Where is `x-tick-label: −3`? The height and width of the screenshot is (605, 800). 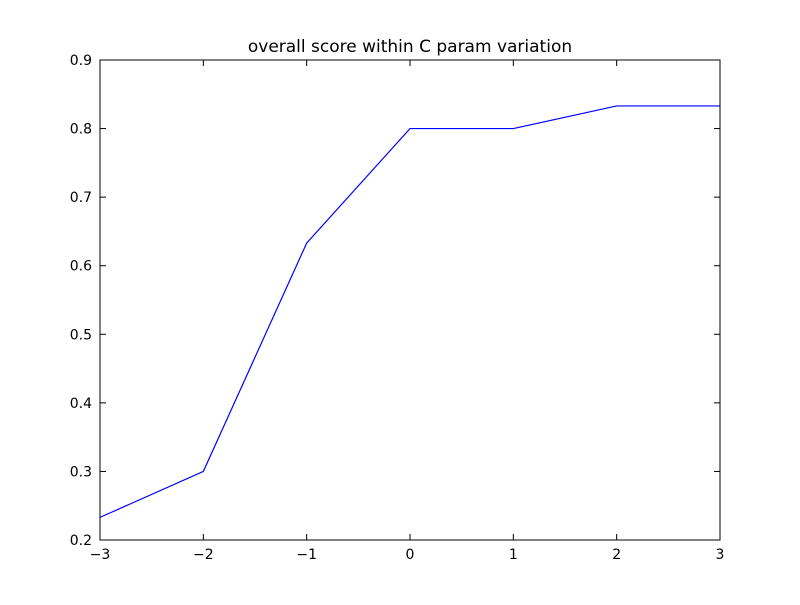 x-tick-label: −3 is located at coordinates (100, 555).